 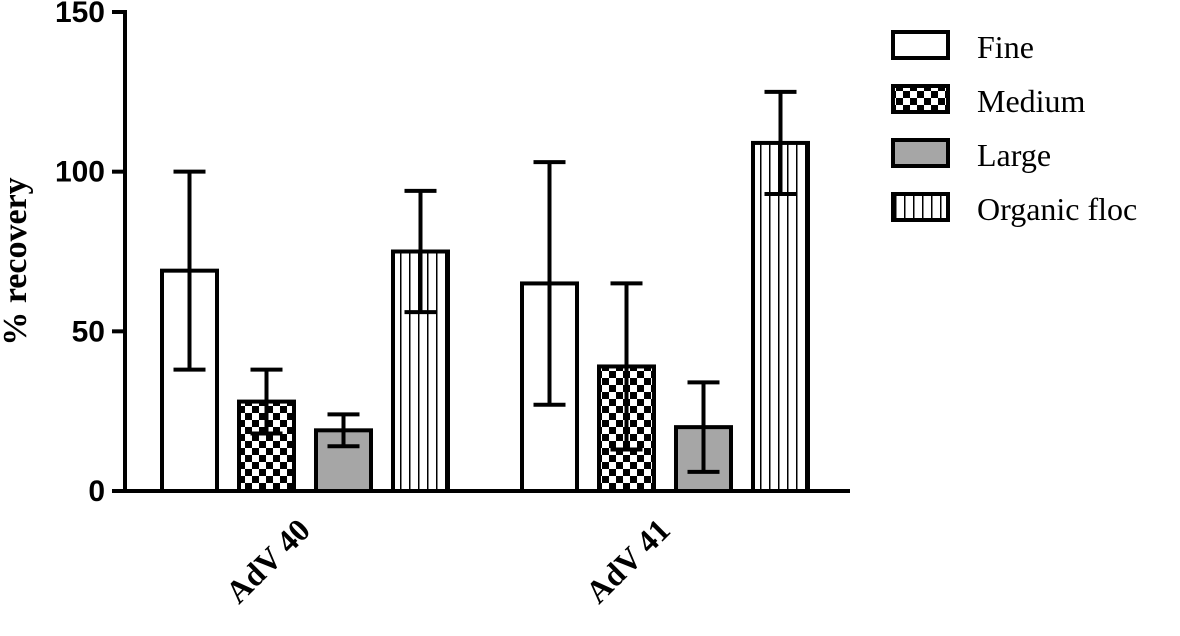 I want to click on category-label: AdV 40, so click(x=267, y=560).